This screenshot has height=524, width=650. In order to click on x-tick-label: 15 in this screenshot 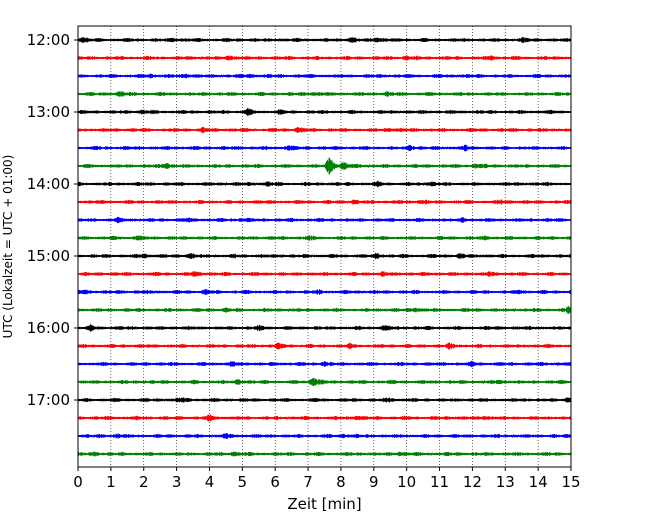, I will do `click(570, 482)`.